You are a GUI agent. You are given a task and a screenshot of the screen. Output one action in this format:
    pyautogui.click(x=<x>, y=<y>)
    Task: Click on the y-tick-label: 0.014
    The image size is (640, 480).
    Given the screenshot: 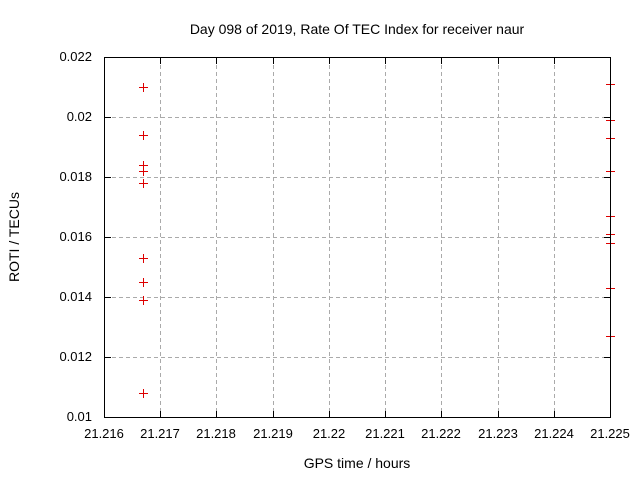 What is the action you would take?
    pyautogui.click(x=75, y=296)
    